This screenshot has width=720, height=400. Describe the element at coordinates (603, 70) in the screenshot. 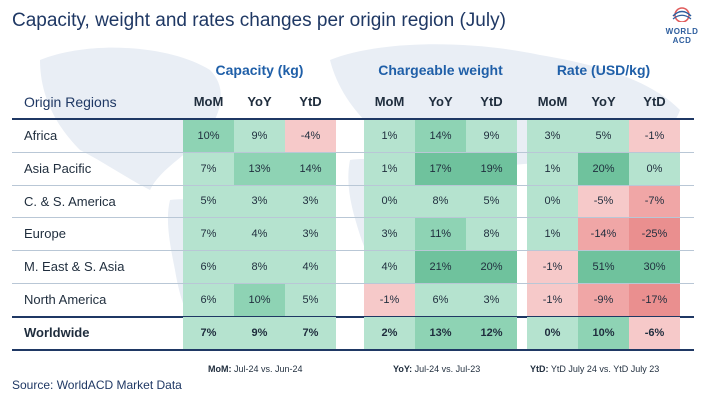

I see `group-title: Rate (USD/kg)` at that location.